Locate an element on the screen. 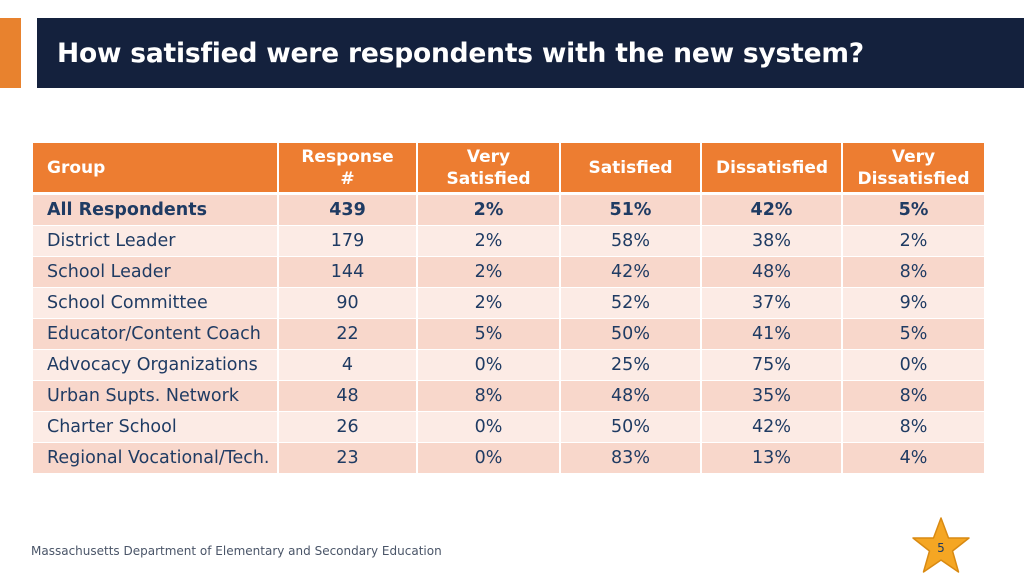 This screenshot has width=1024, height=576. cell-very-dissatisfied: 4% is located at coordinates (913, 458).